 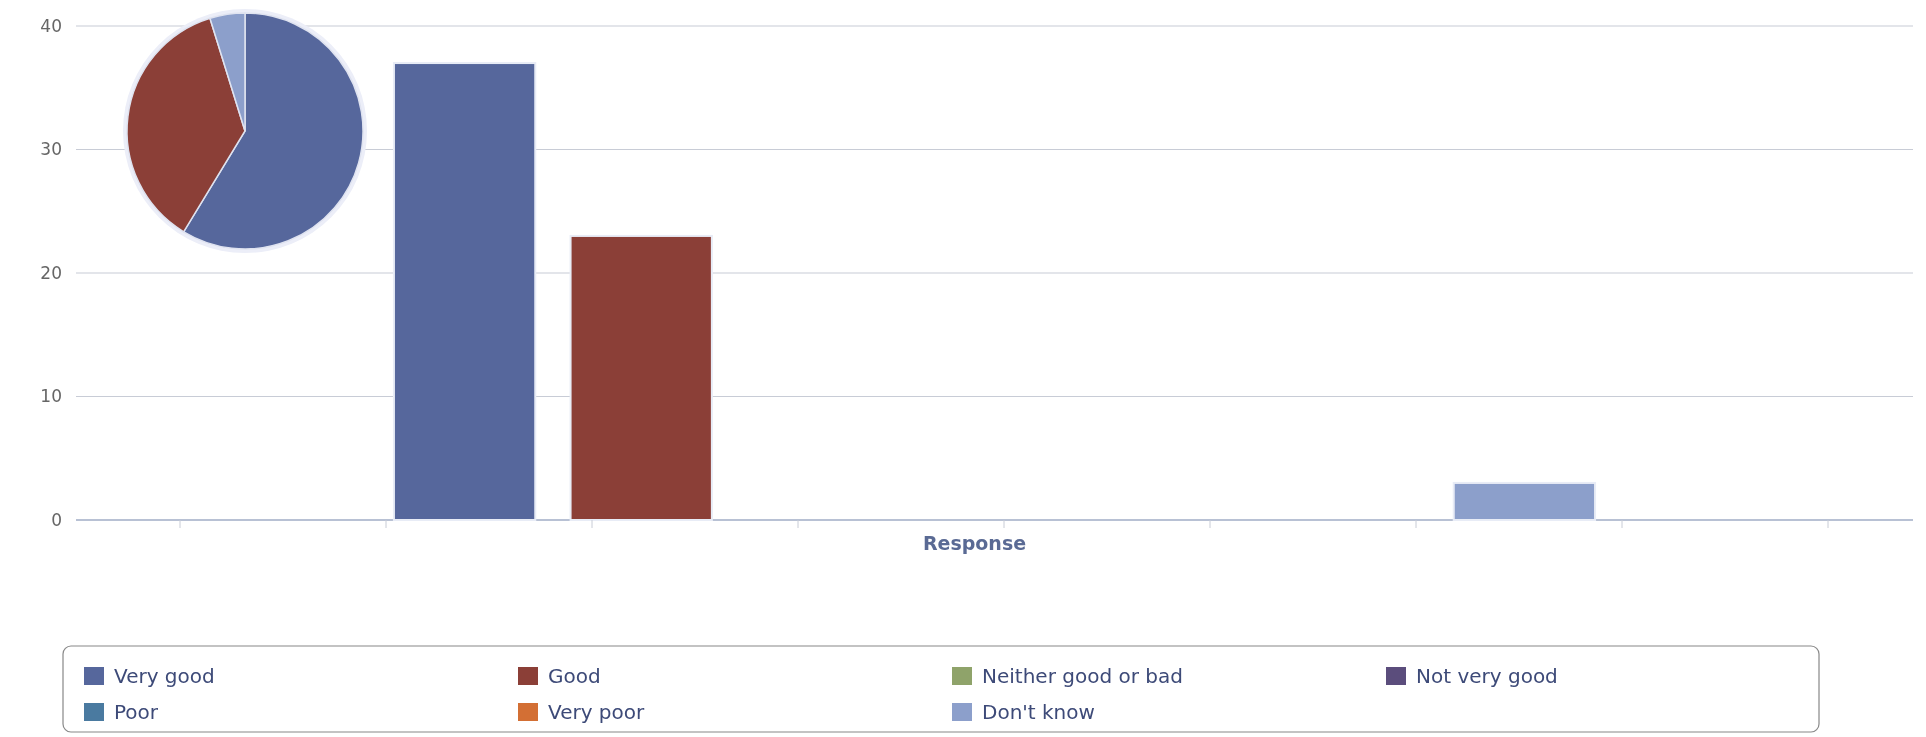 What do you see at coordinates (56, 519) in the screenshot?
I see `y-tick-label: 0` at bounding box center [56, 519].